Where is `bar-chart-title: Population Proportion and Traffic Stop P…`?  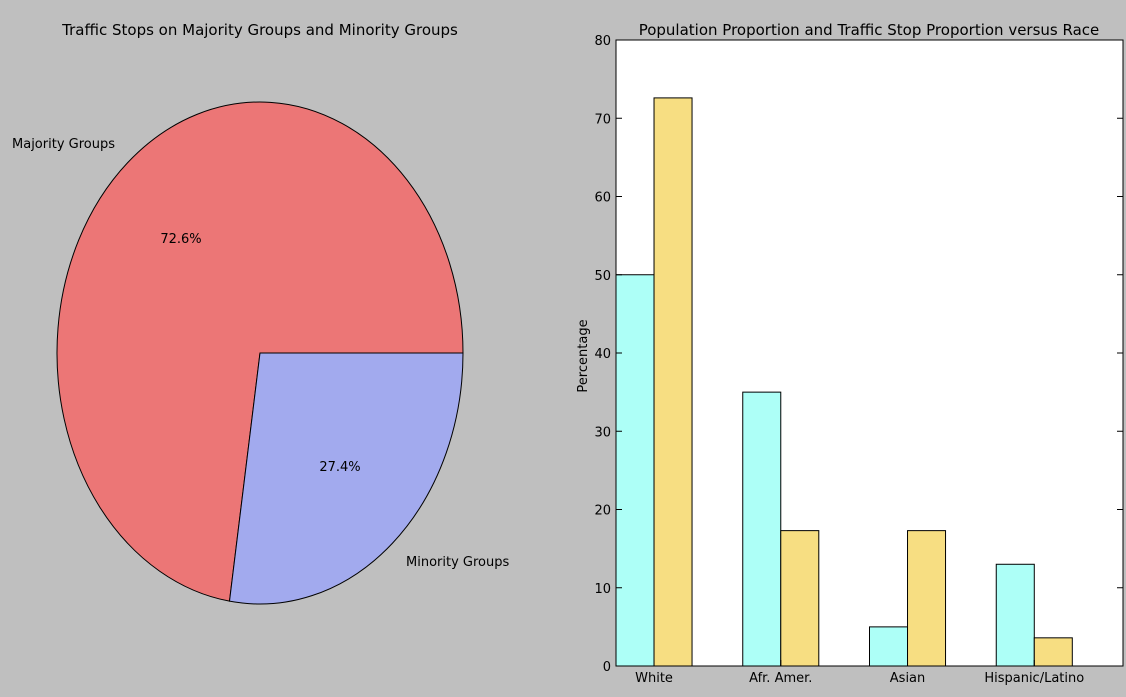 bar-chart-title: Population Proportion and Traffic Stop P… is located at coordinates (869, 30).